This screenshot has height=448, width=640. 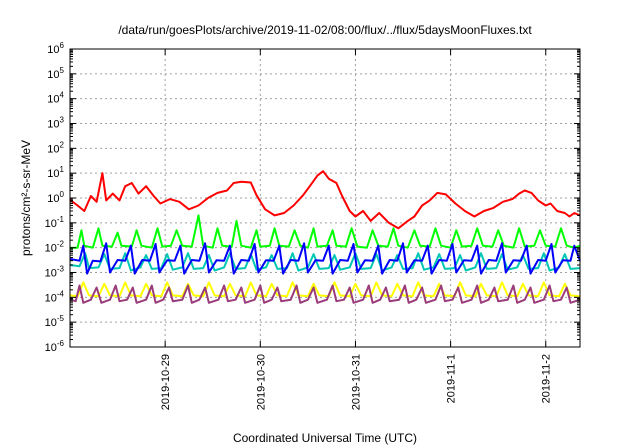 I want to click on x-tick-label: 2019-10-29, so click(x=166, y=382).